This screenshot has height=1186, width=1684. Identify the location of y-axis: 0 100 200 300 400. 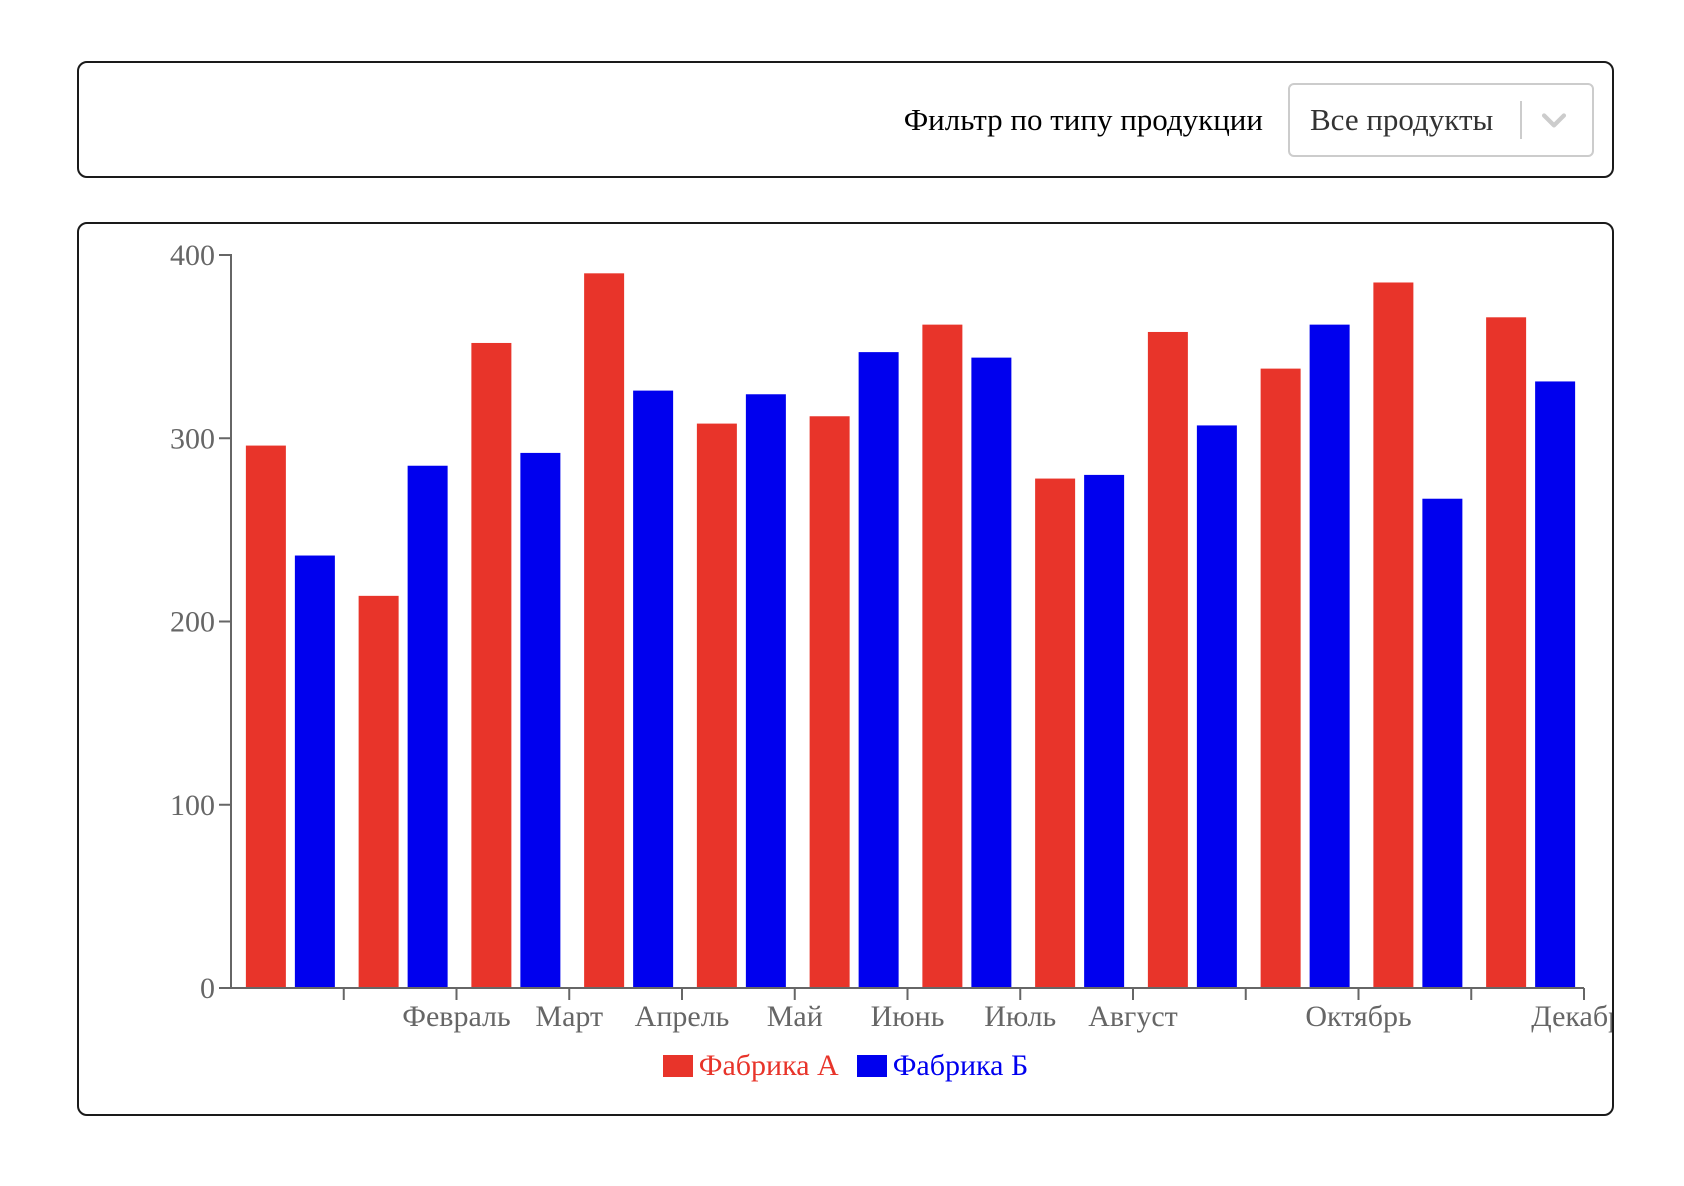
(201, 622).